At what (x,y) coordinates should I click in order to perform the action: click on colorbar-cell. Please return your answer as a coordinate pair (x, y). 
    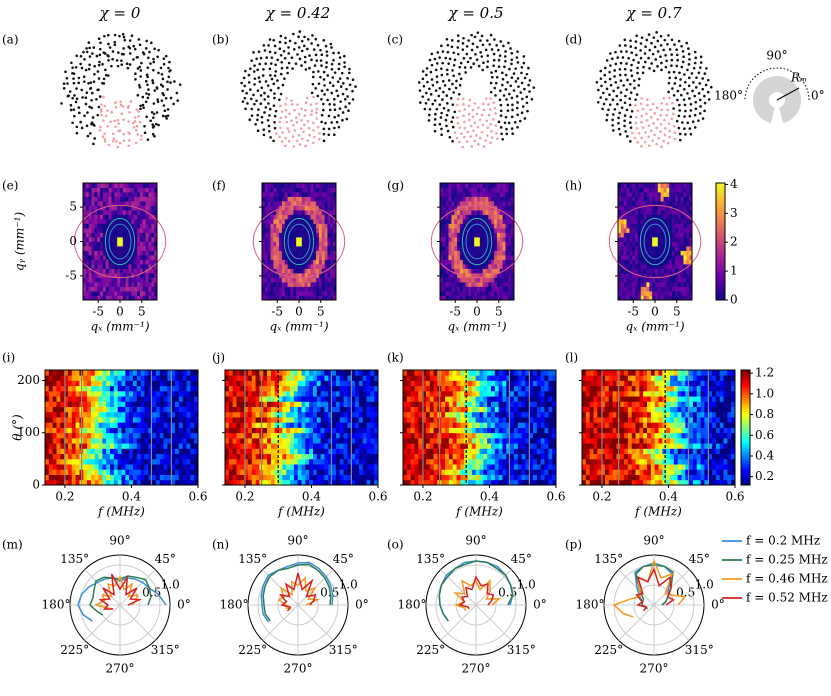
    Looking at the image, I should click on (720, 214).